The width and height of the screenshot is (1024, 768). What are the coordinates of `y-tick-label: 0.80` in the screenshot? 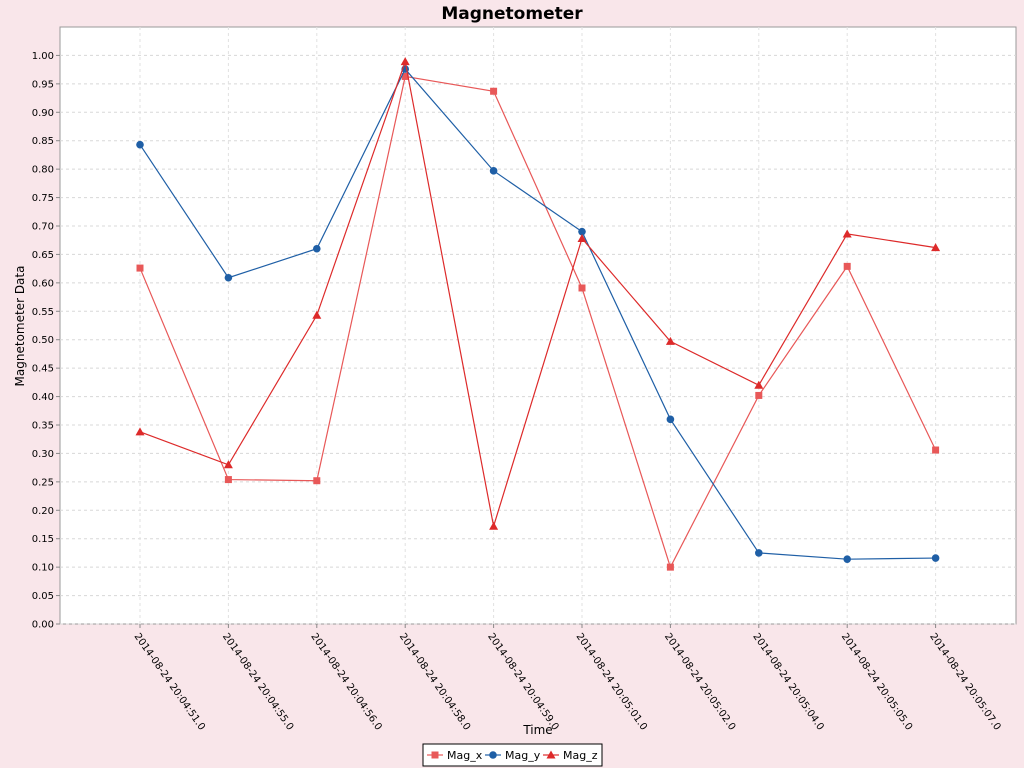 It's located at (43, 170).